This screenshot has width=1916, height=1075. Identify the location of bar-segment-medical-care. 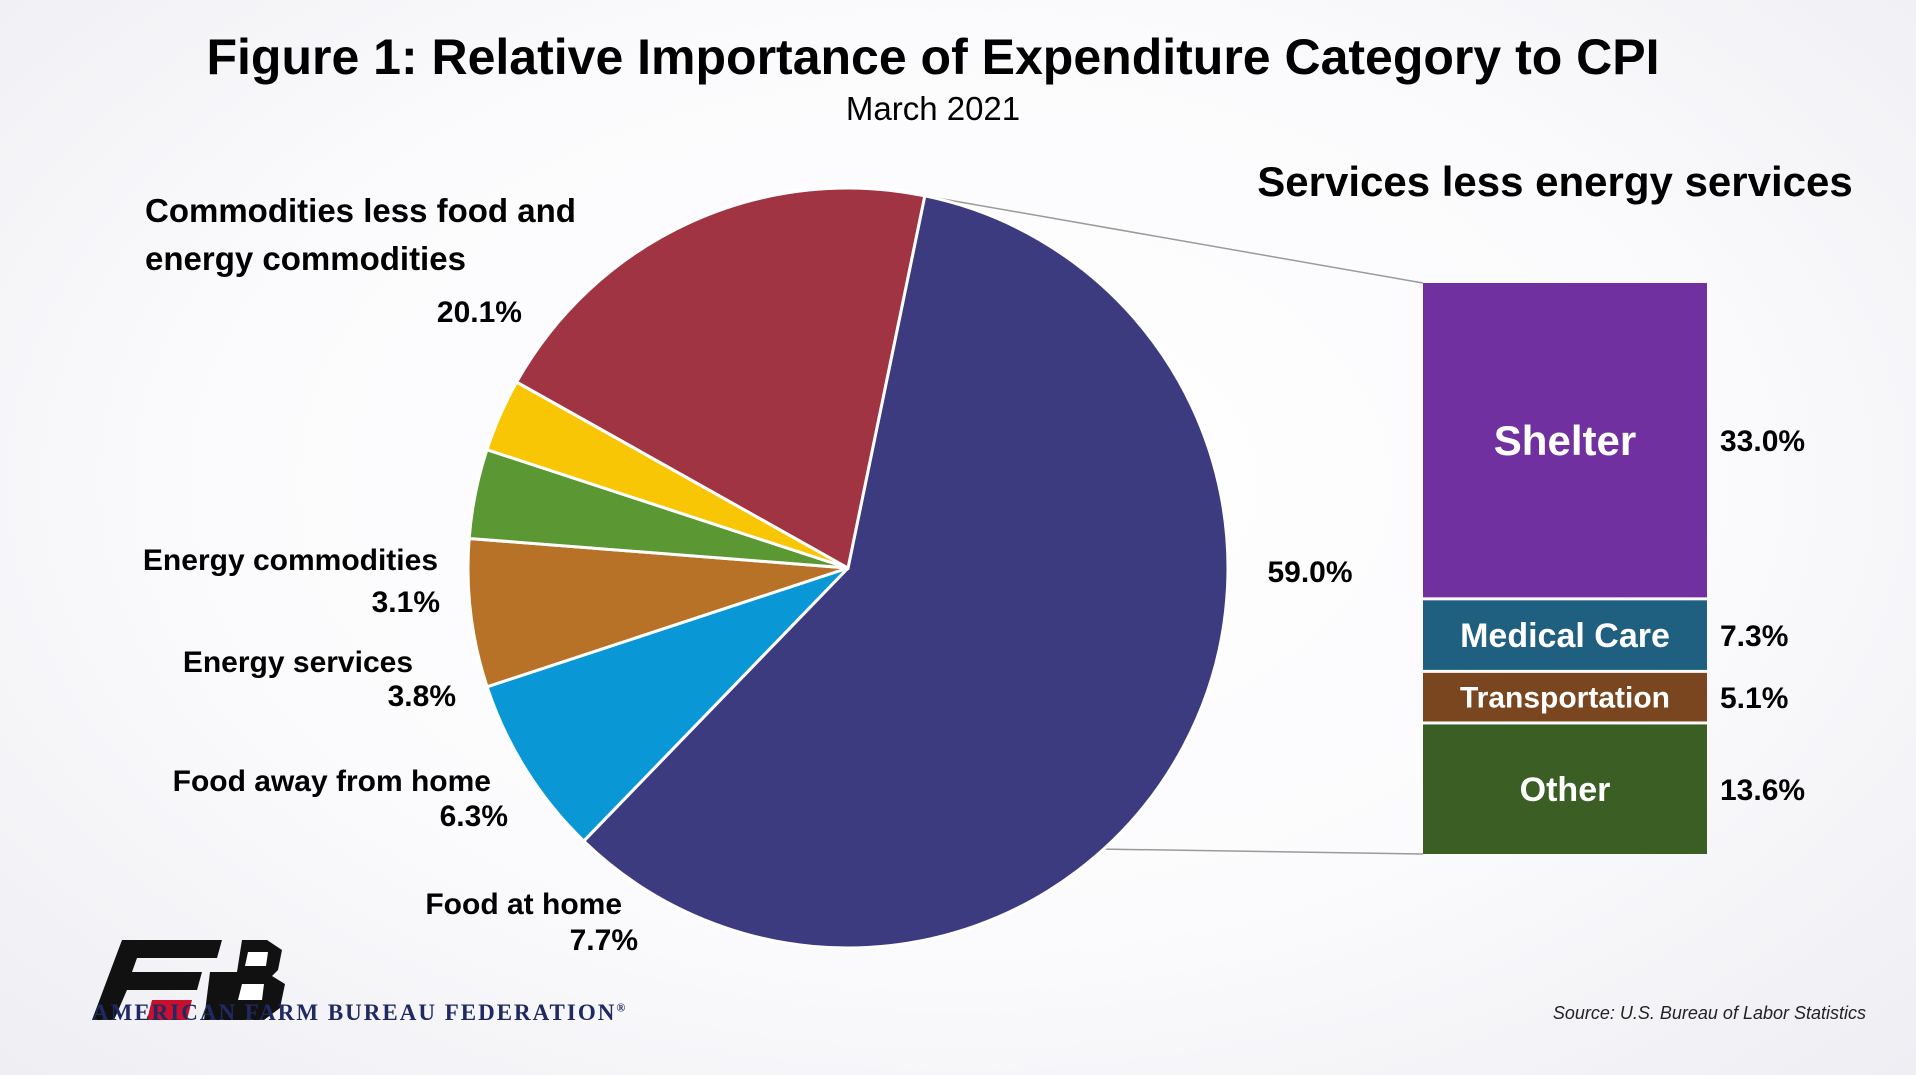
(1565, 635).